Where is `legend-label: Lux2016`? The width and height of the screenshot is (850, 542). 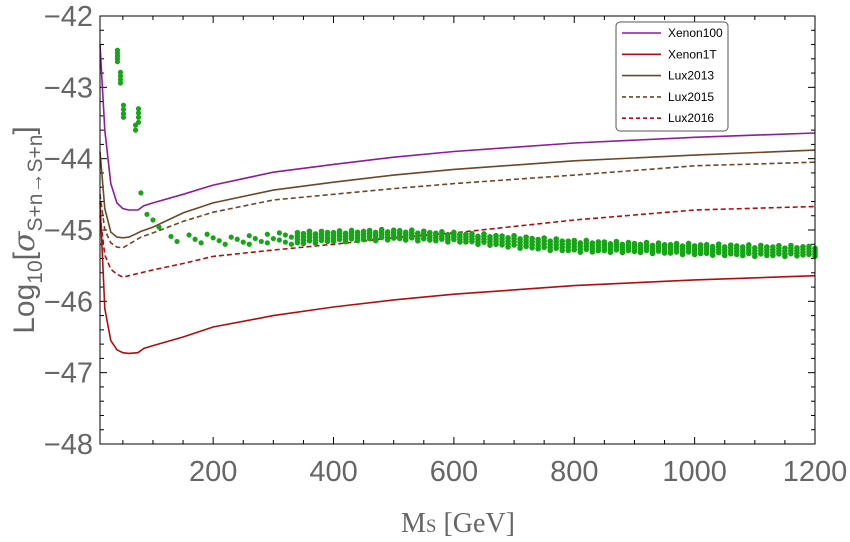
legend-label: Lux2016 is located at coordinates (691, 118).